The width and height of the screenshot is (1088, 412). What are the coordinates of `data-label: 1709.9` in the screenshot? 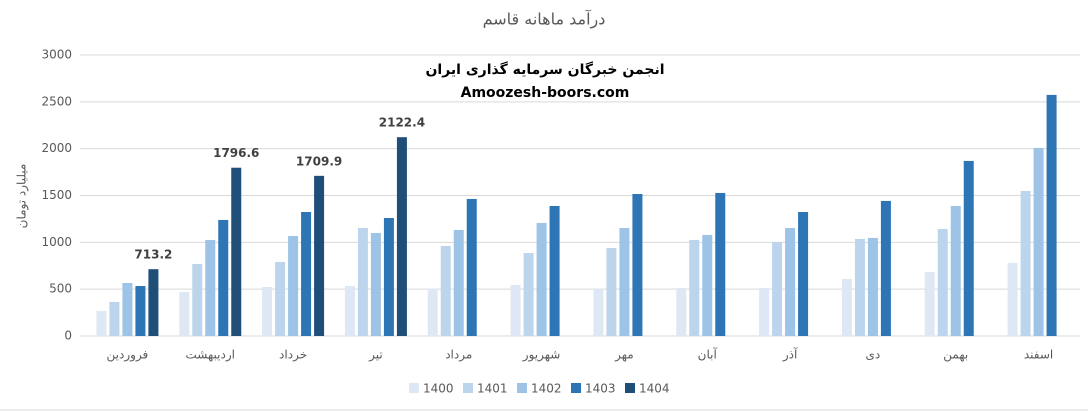 It's located at (319, 161).